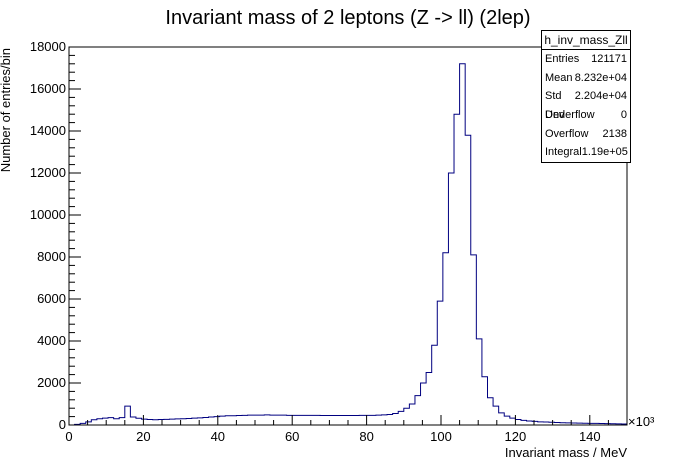 The width and height of the screenshot is (696, 472). What do you see at coordinates (48, 214) in the screenshot?
I see `y-tick-label: 10000` at bounding box center [48, 214].